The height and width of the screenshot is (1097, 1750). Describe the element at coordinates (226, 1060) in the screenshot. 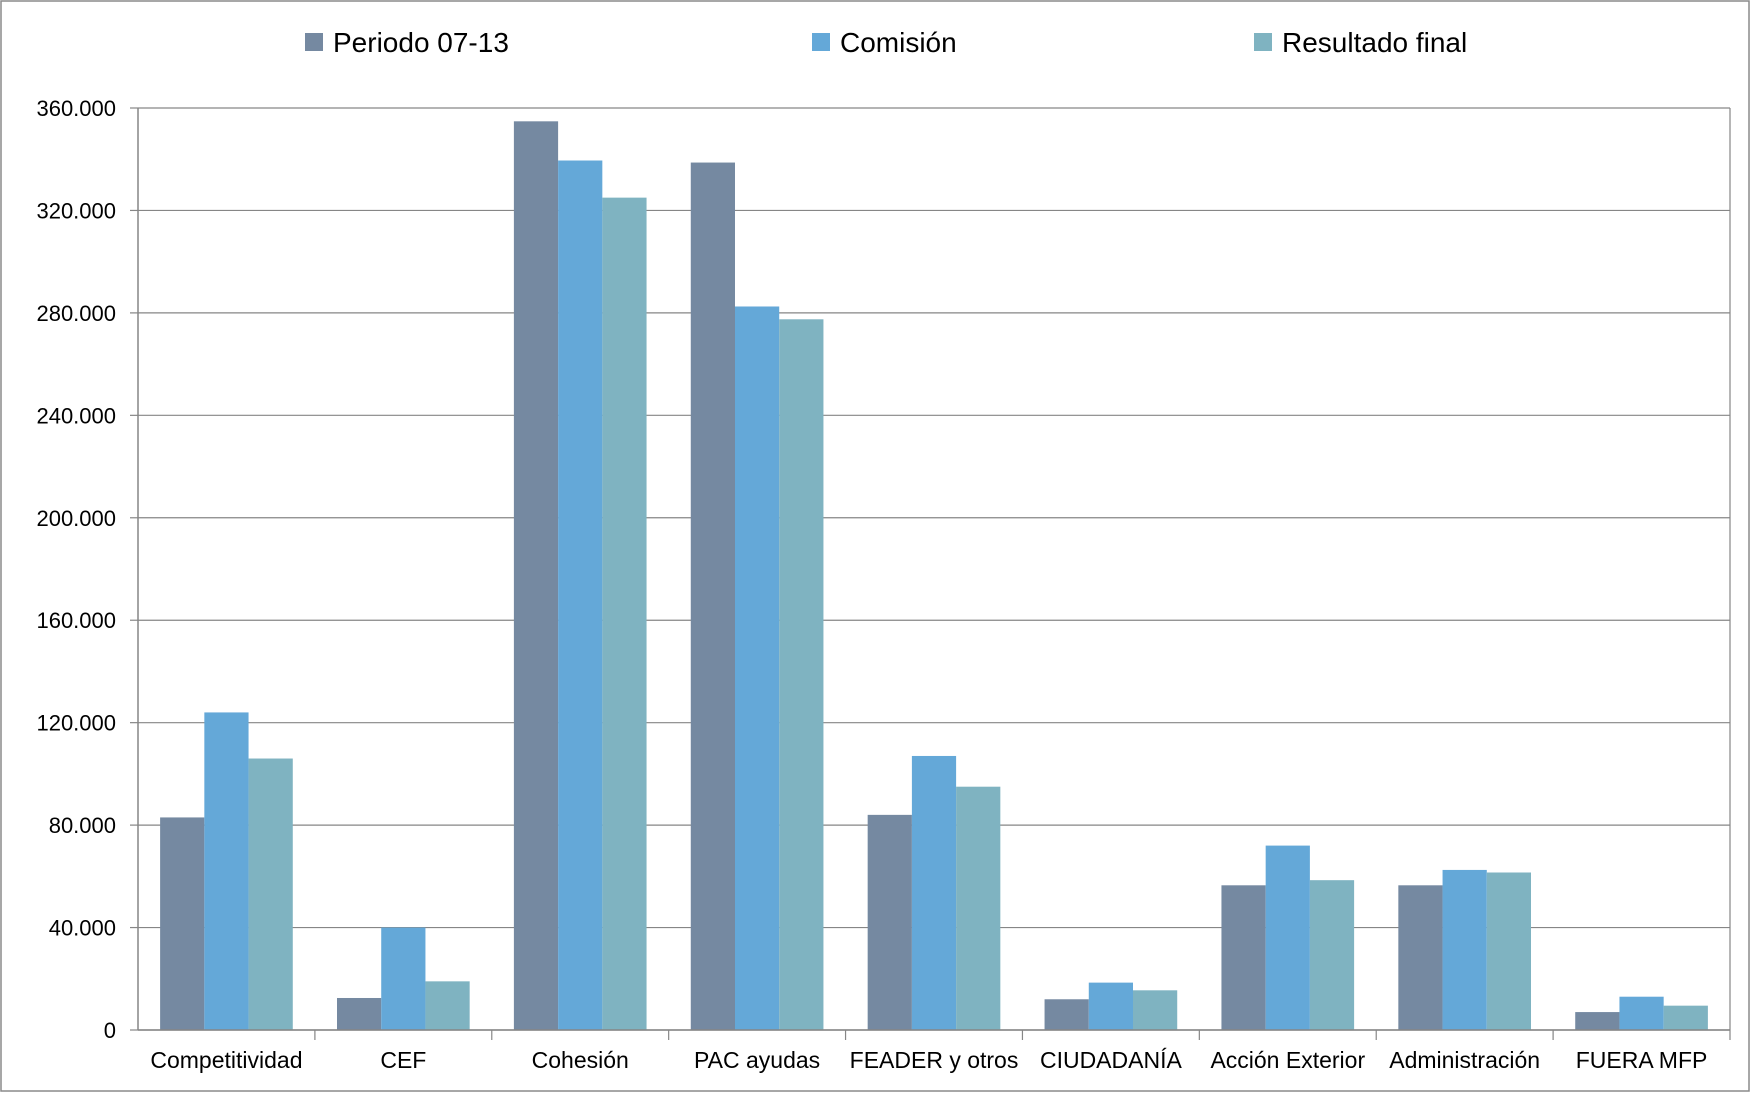

I see `x-tick-label: Competitividad` at that location.